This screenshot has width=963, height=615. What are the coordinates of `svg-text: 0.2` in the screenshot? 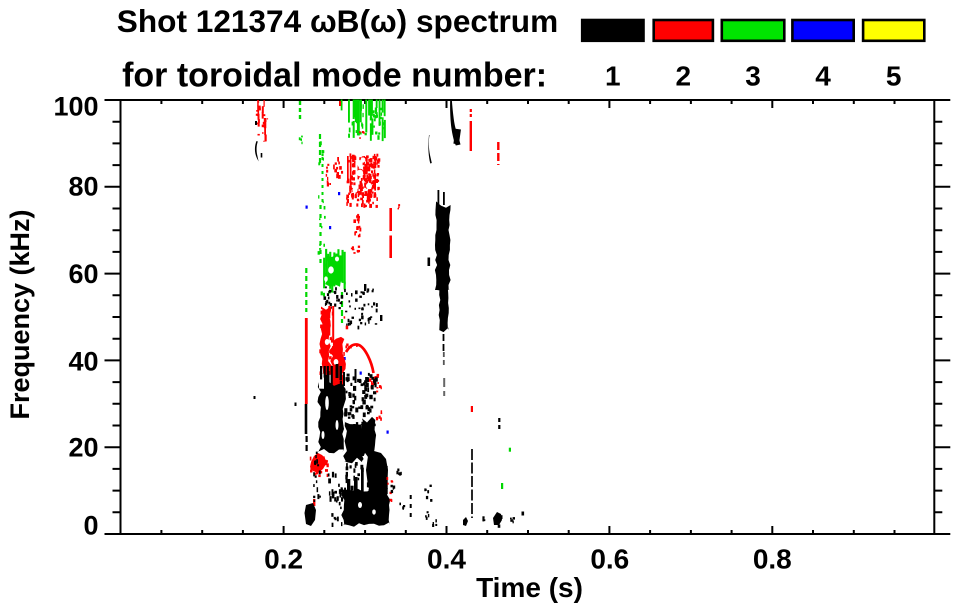 It's located at (283, 559).